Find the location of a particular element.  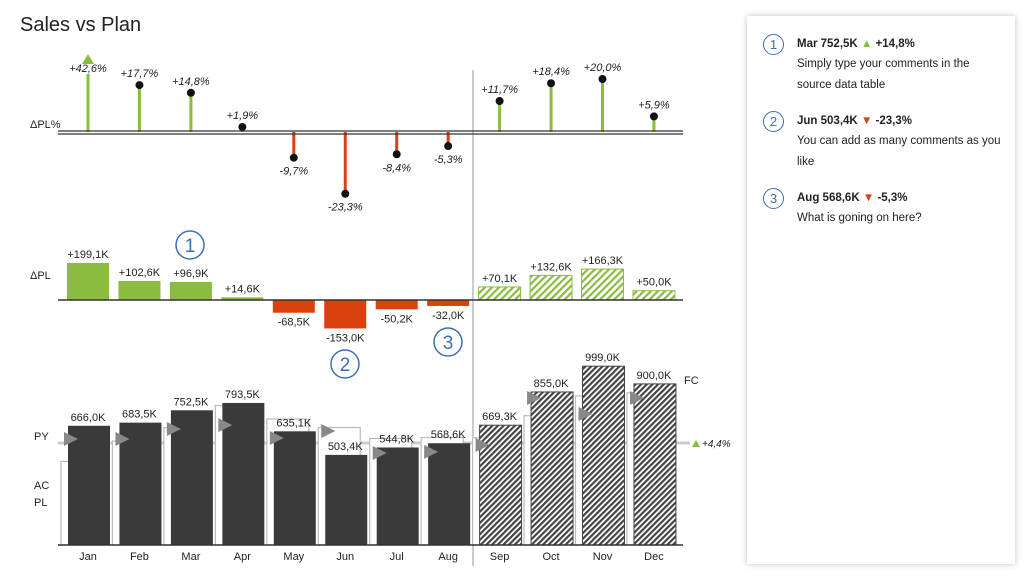

month-label: Mar is located at coordinates (190, 557).